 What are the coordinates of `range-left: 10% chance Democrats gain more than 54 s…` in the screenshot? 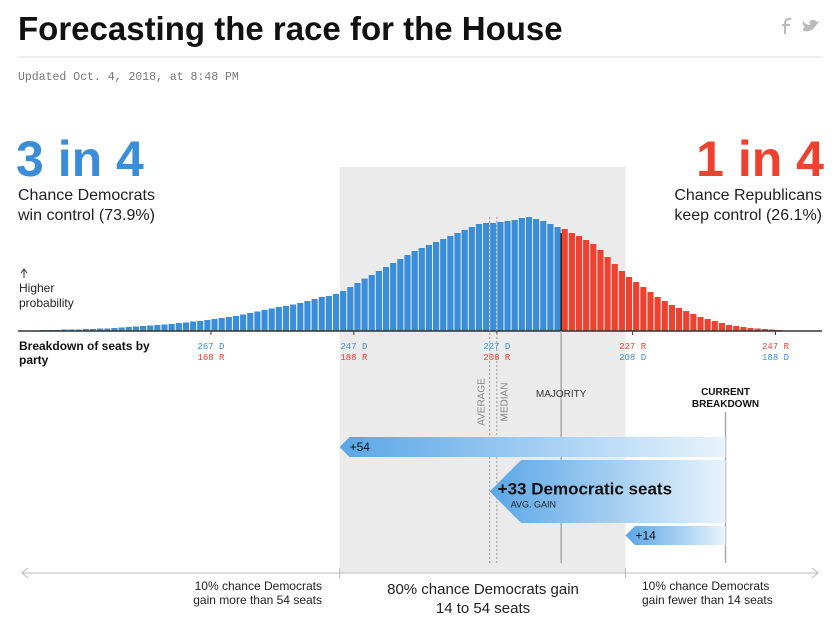 It's located at (257, 593).